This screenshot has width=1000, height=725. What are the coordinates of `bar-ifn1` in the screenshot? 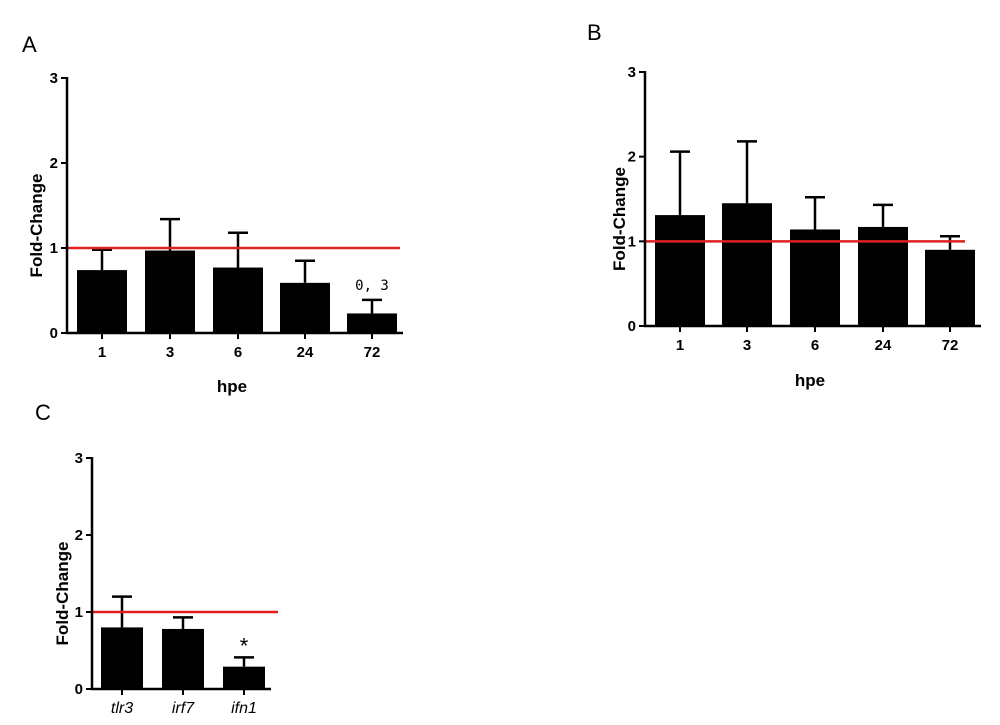 It's located at (244, 677).